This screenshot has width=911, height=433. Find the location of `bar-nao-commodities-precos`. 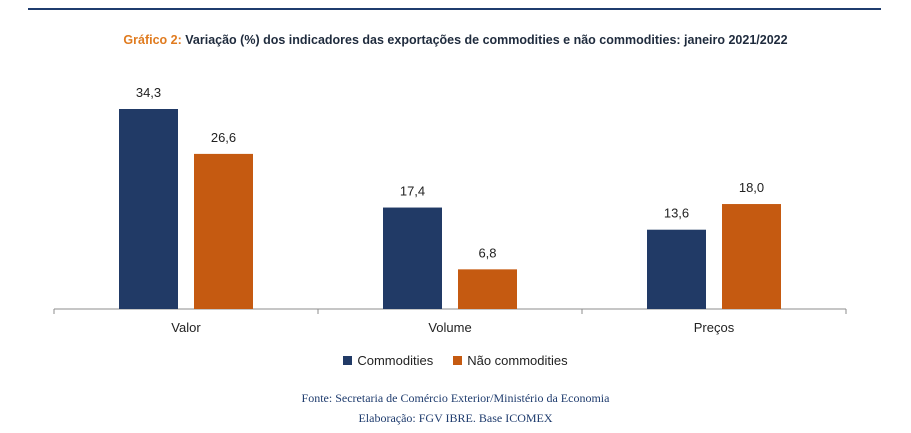

bar-nao-commodities-precos is located at coordinates (751, 256).